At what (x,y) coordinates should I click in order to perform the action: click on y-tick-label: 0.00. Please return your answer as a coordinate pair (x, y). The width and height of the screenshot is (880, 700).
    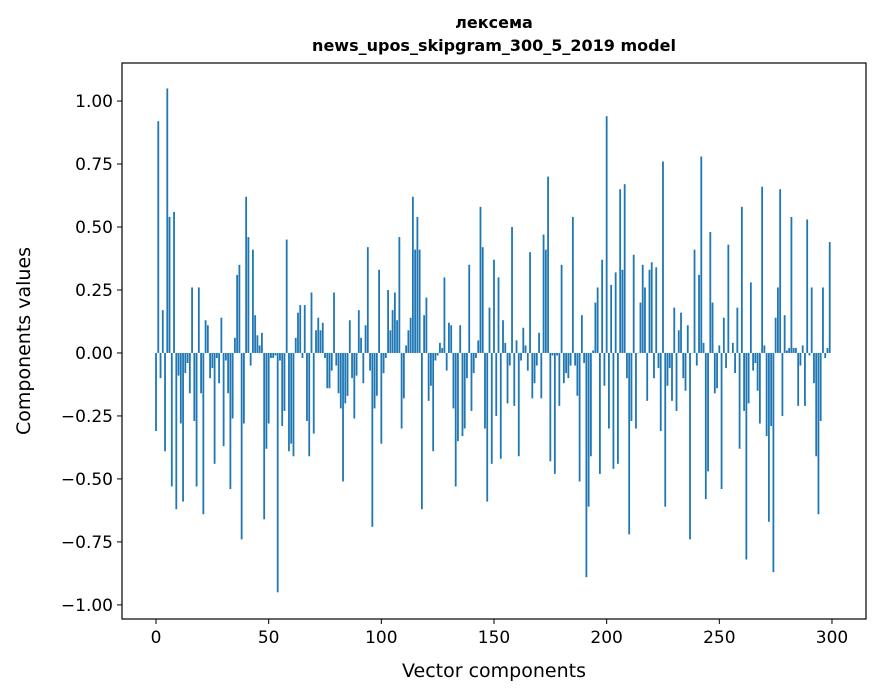
    Looking at the image, I should click on (94, 354).